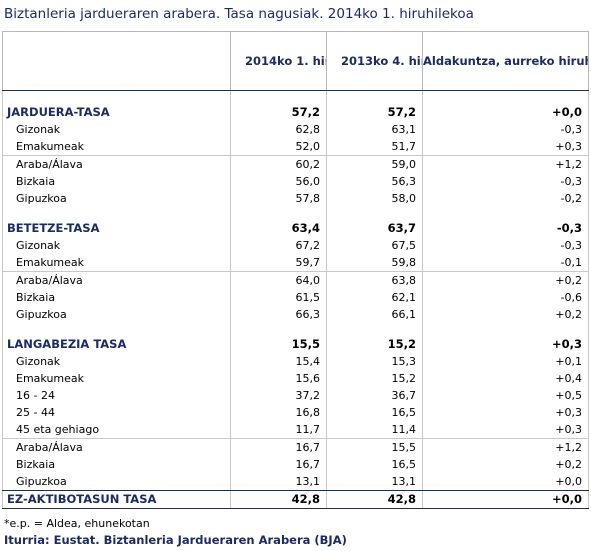  Describe the element at coordinates (505, 198) in the screenshot. I see `value-change: -0,2` at that location.